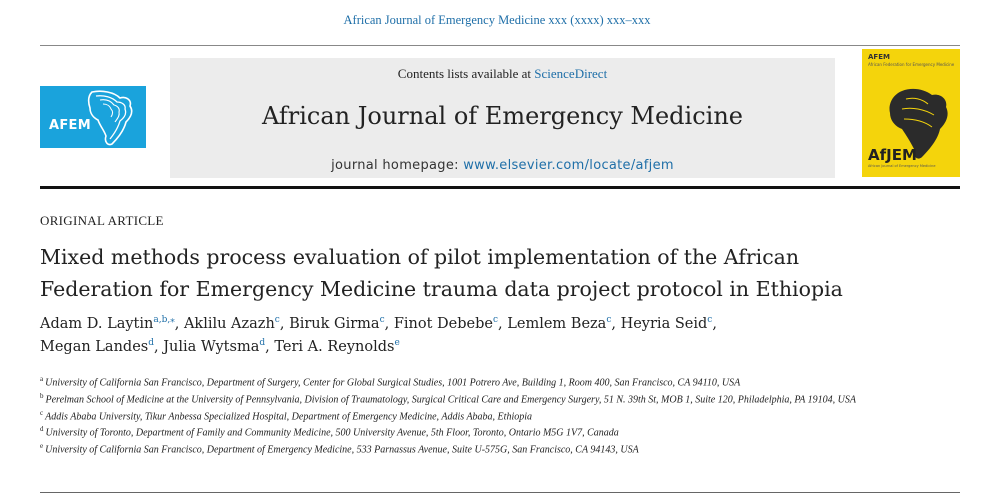 The width and height of the screenshot is (994, 504). Describe the element at coordinates (334, 347) in the screenshot. I see `author-name: Teri A. Reynolds` at that location.